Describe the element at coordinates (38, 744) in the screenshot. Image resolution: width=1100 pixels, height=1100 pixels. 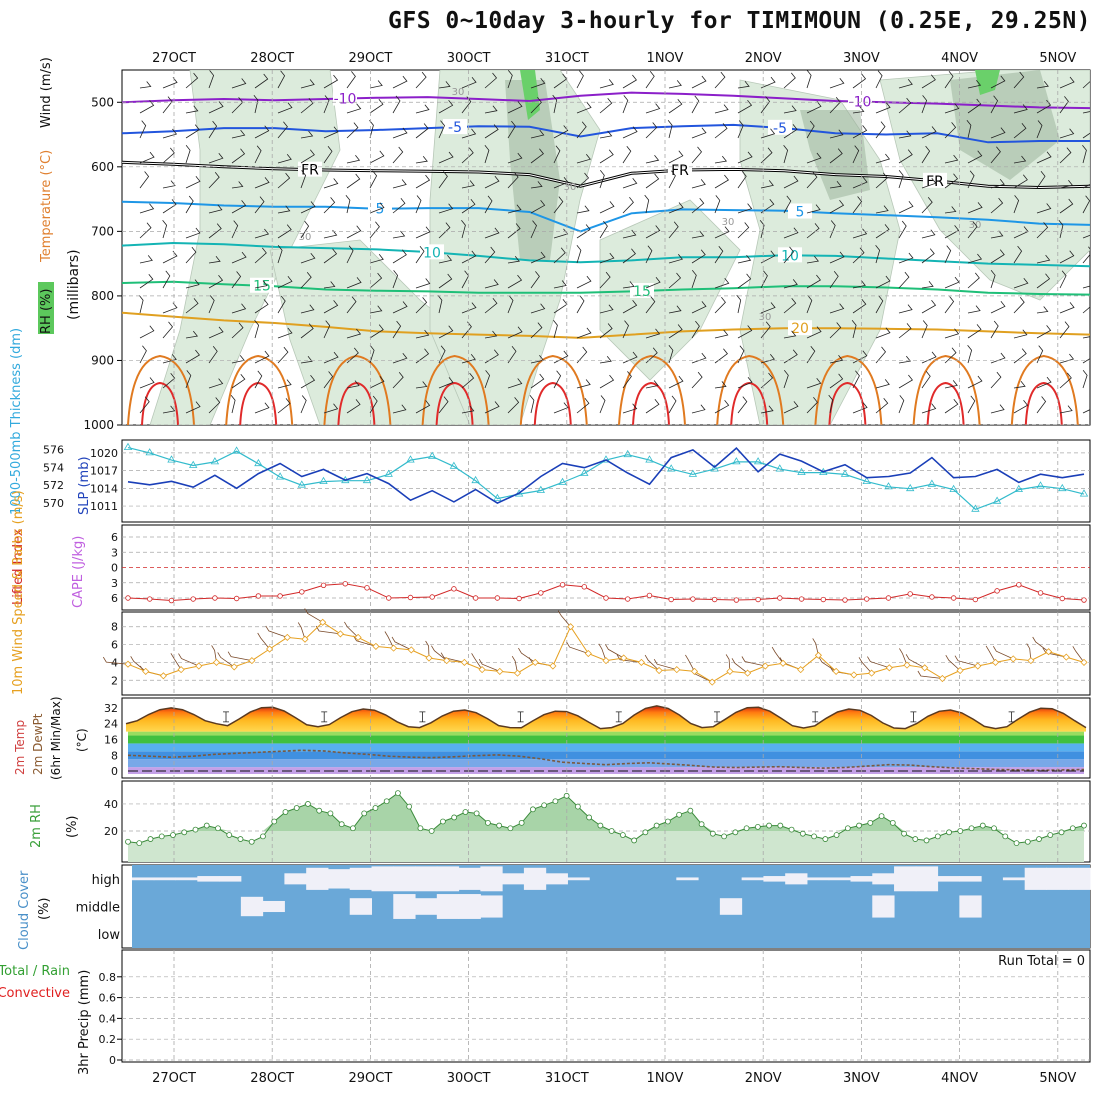
I see `dewpt-axis-label: 2m DewPt` at that location.